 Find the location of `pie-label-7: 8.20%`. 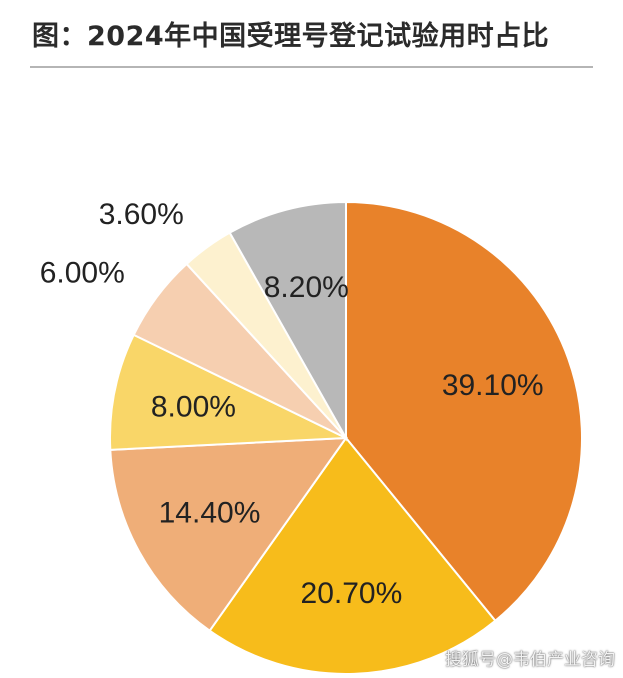

pie-label-7: 8.20% is located at coordinates (306, 287).